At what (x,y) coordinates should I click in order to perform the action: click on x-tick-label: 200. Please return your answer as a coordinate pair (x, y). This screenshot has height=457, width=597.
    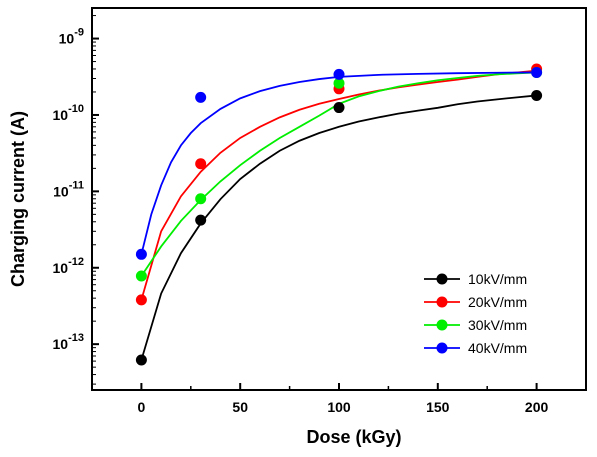
    Looking at the image, I should click on (537, 407).